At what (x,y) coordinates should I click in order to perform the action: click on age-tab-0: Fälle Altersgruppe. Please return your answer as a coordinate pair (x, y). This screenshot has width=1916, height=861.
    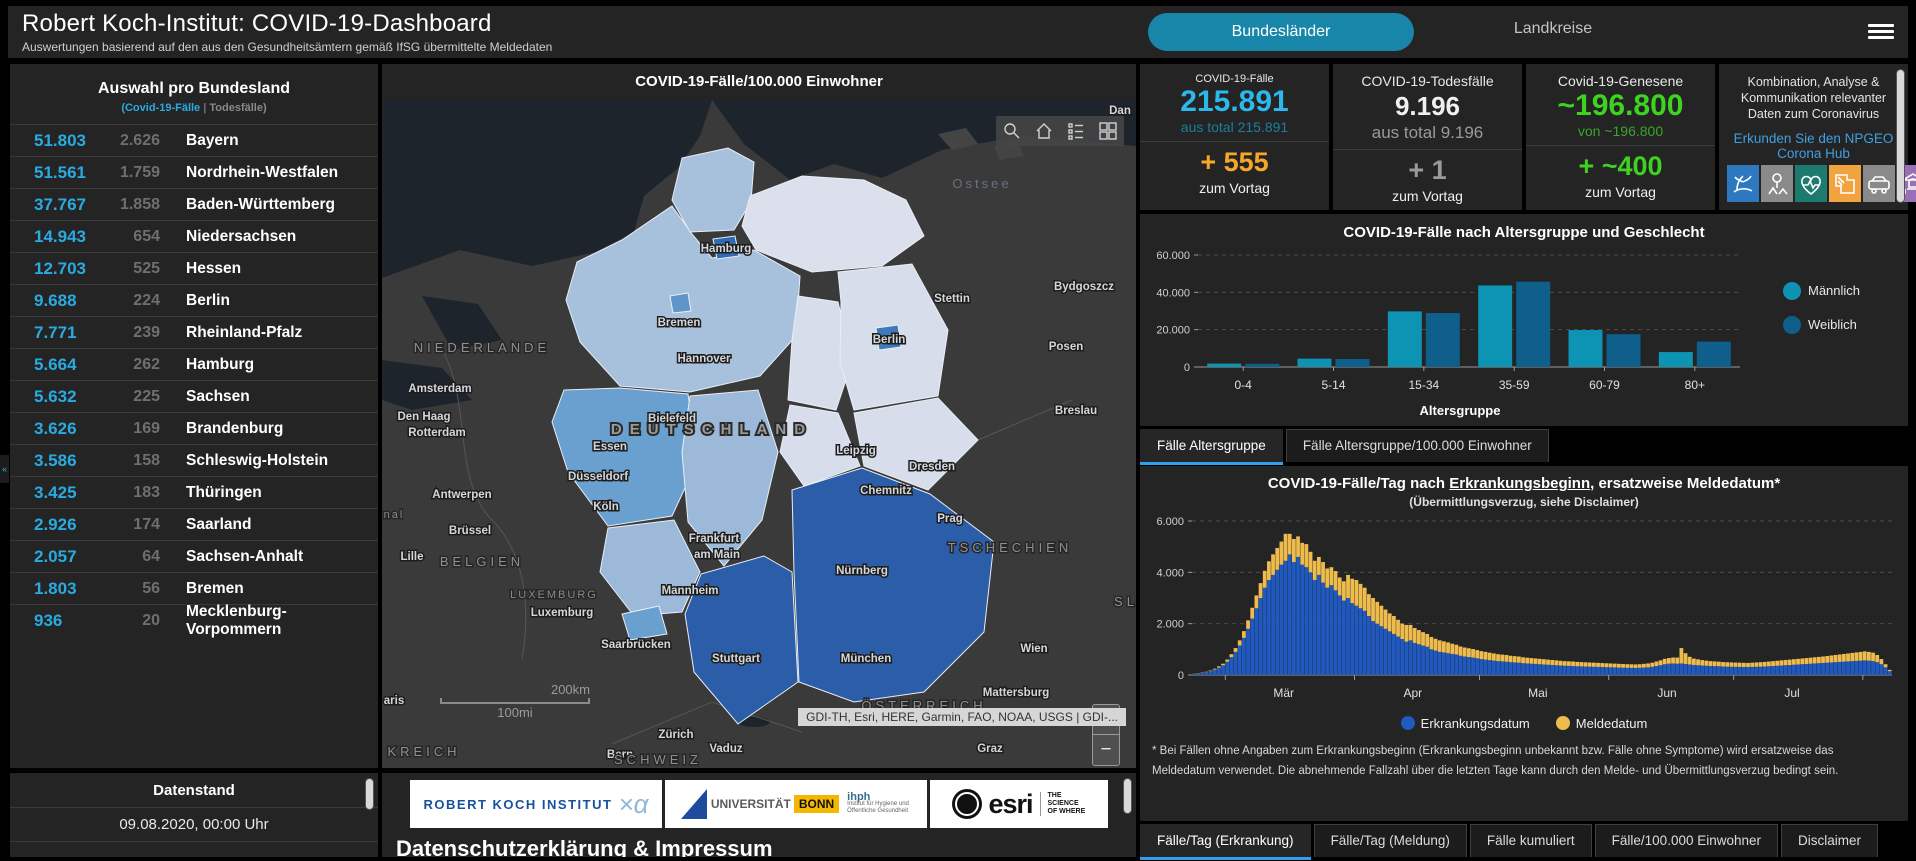
    Looking at the image, I should click on (1211, 445).